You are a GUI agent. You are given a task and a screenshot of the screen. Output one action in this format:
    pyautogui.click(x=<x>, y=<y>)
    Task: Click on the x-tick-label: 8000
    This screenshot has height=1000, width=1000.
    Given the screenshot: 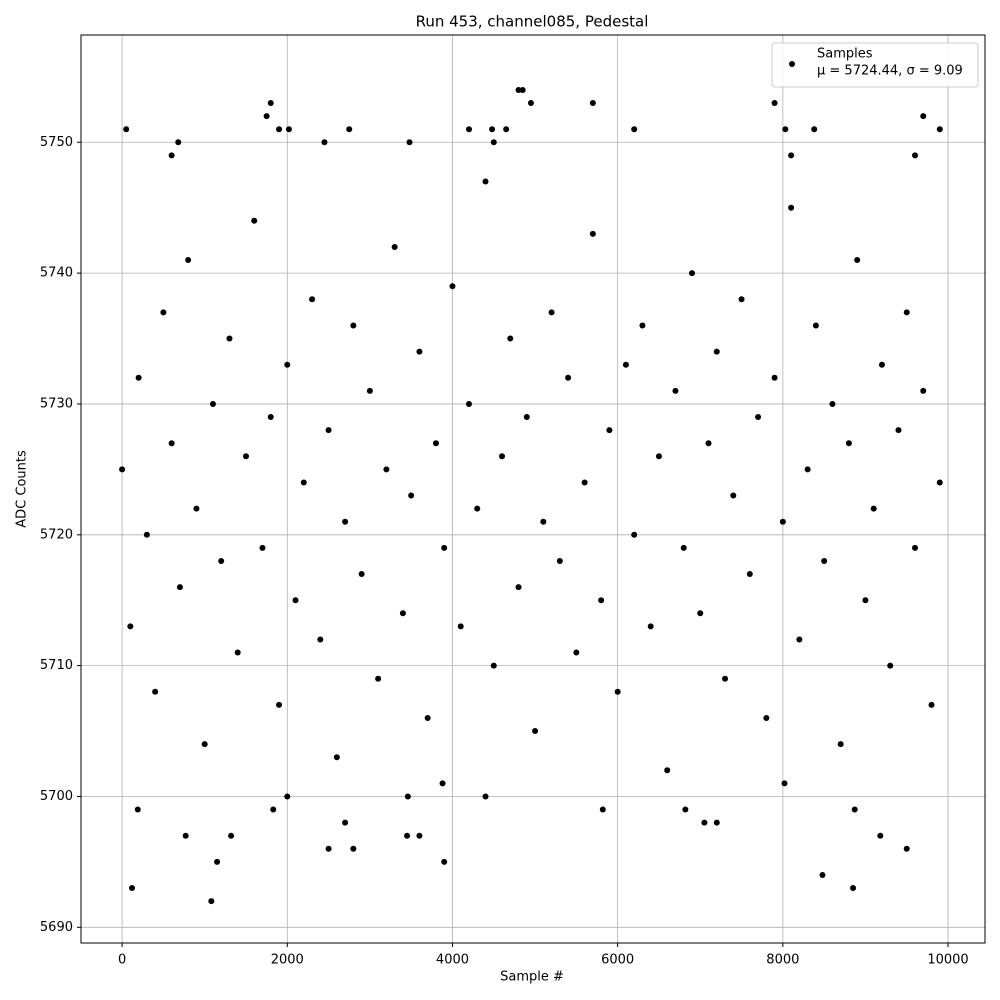 What is the action you would take?
    pyautogui.click(x=782, y=960)
    